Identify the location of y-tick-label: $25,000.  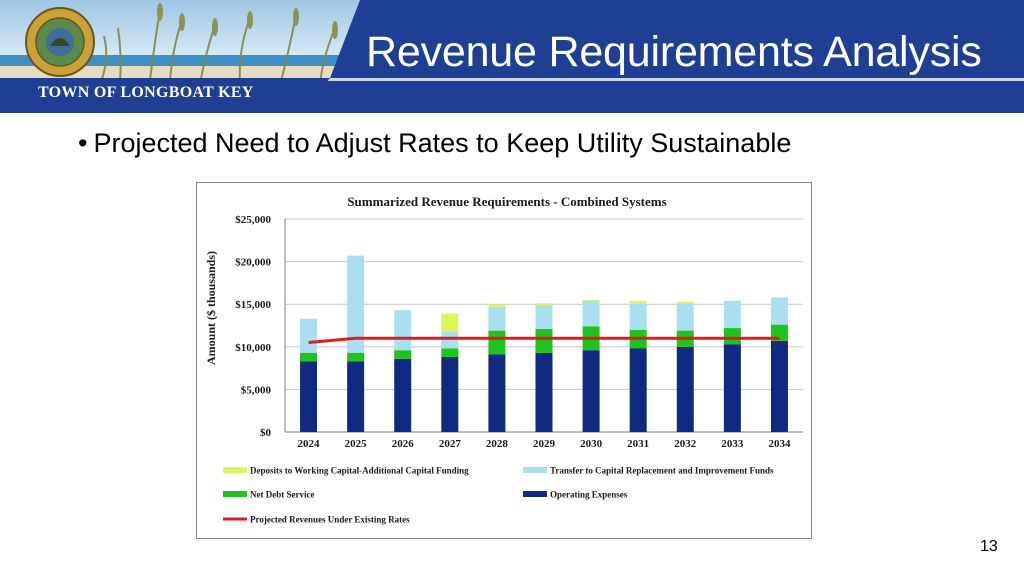
(253, 220).